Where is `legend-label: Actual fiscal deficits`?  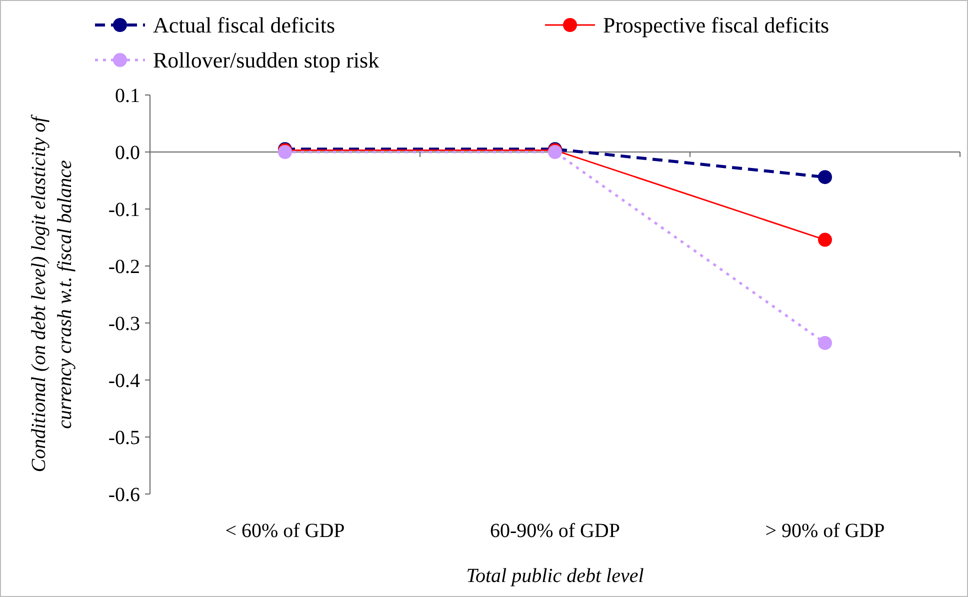
legend-label: Actual fiscal deficits is located at coordinates (244, 25).